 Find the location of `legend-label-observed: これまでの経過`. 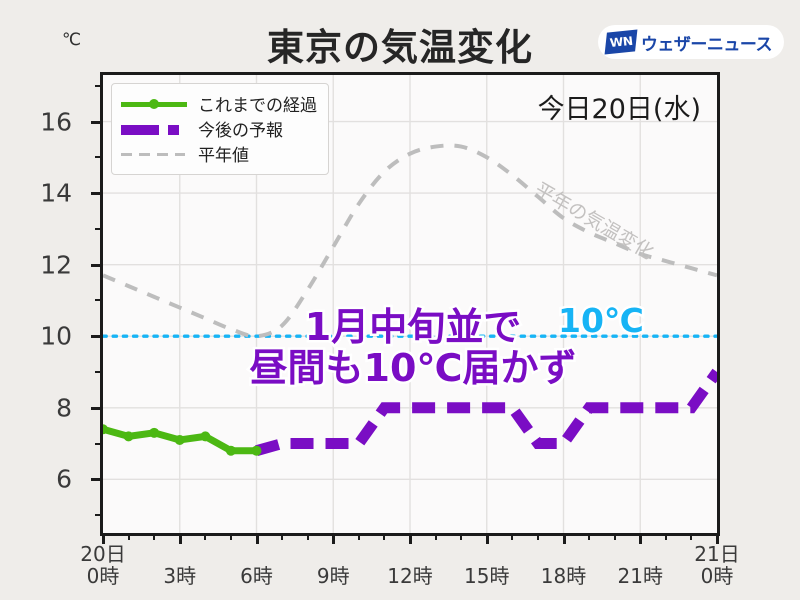

legend-label-observed: これまでの経過 is located at coordinates (257, 106).